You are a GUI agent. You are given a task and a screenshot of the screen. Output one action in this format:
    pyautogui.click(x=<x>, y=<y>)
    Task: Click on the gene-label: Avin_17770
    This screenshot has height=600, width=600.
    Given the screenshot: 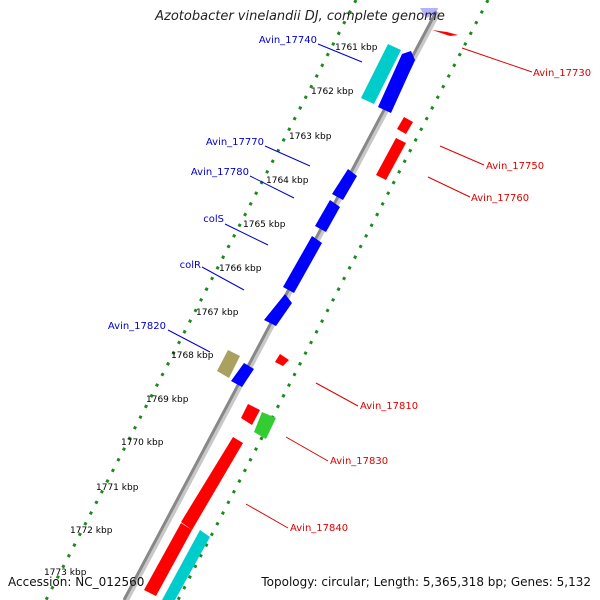 What is the action you would take?
    pyautogui.click(x=235, y=142)
    